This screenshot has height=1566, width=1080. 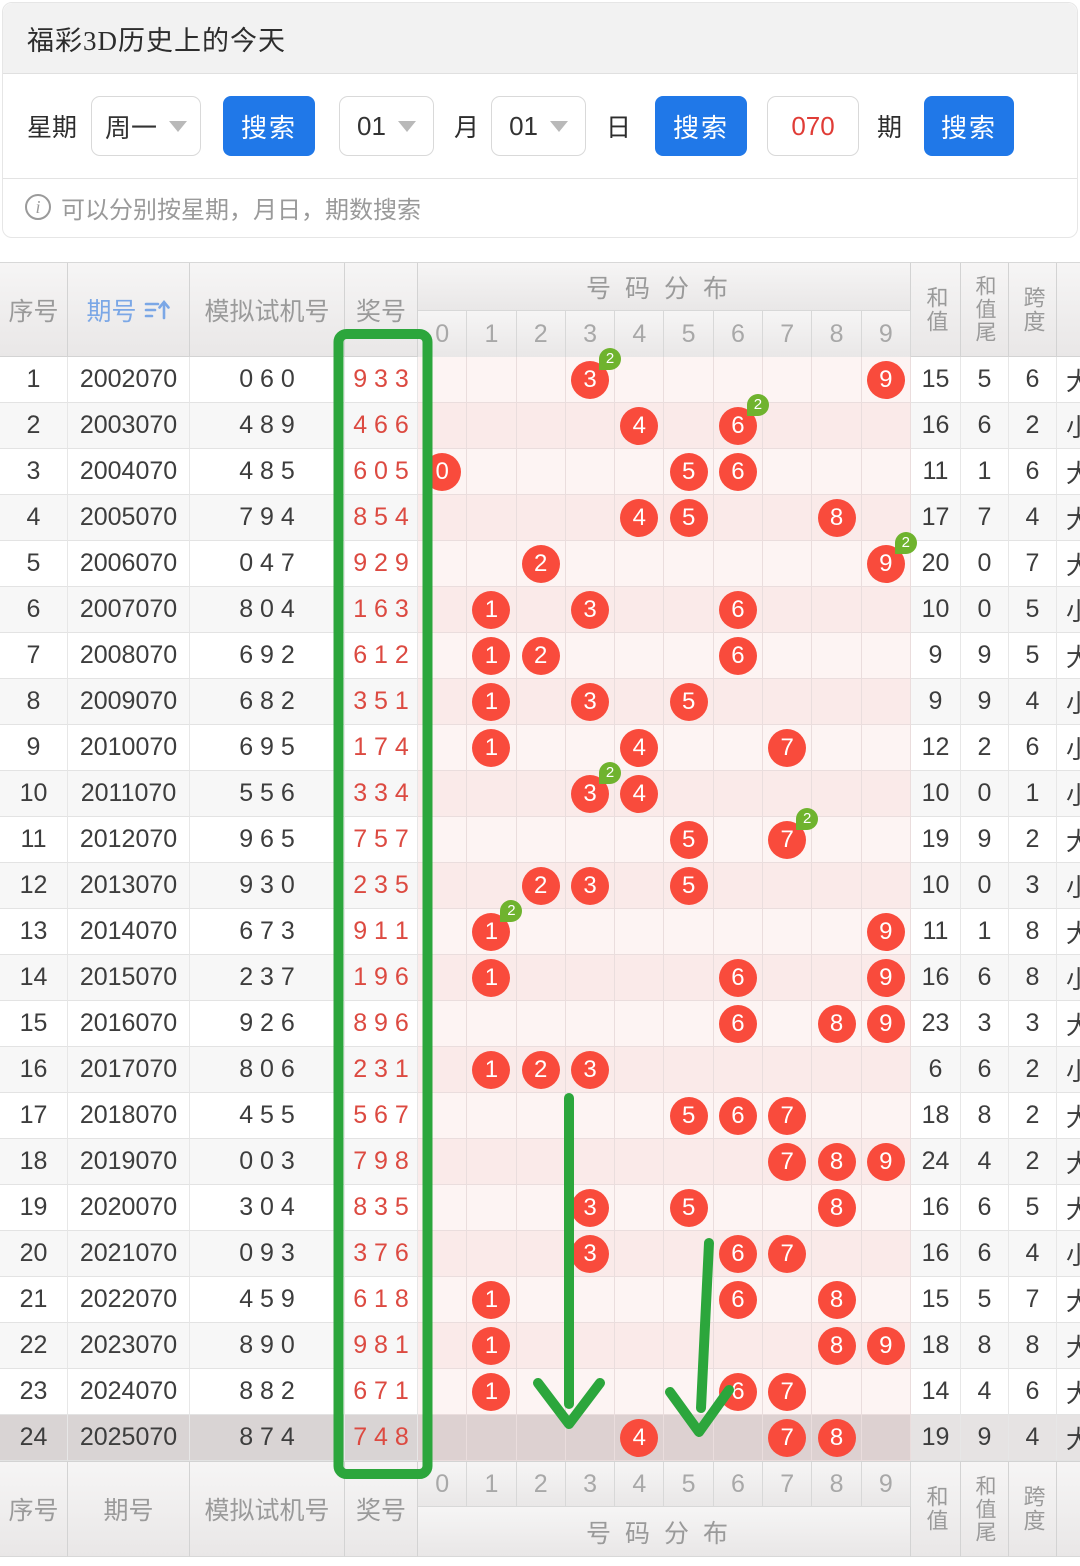 I want to click on issue-number-input, so click(x=813, y=126).